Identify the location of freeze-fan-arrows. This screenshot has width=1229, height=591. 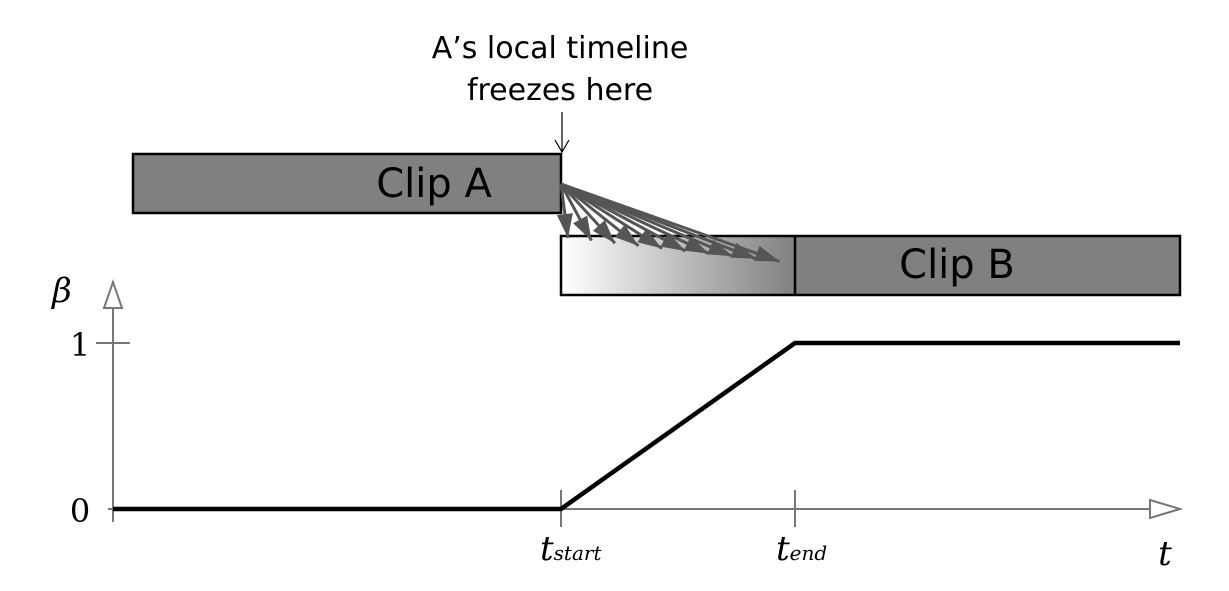
(668, 222).